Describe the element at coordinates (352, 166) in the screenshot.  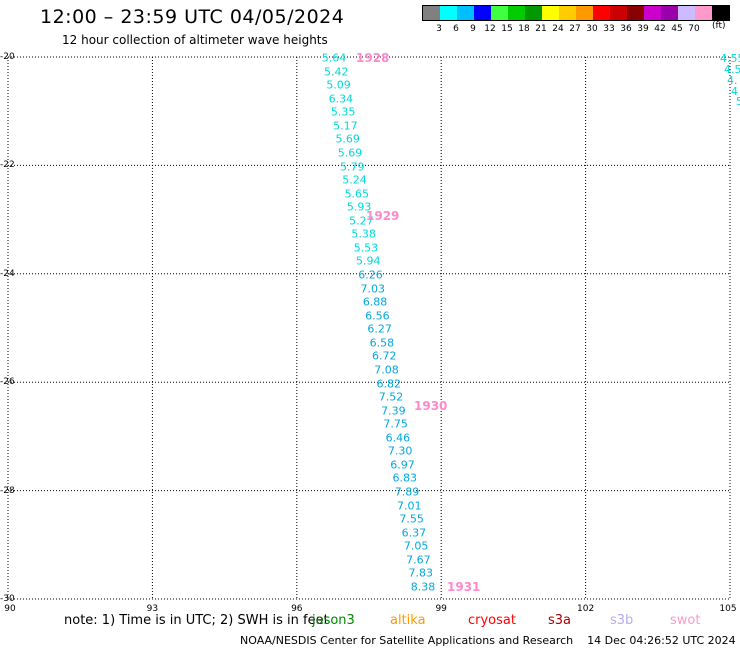
I see `wave-height-value: 5.79` at that location.